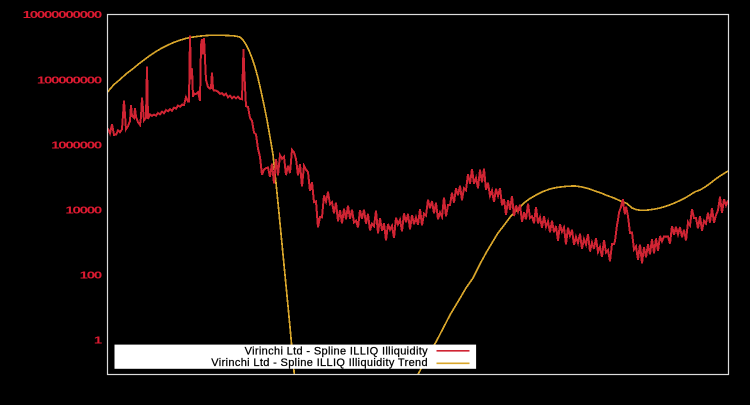 Image resolution: width=750 pixels, height=405 pixels. Describe the element at coordinates (83, 210) in the screenshot. I see `svg-text: 10000` at that location.